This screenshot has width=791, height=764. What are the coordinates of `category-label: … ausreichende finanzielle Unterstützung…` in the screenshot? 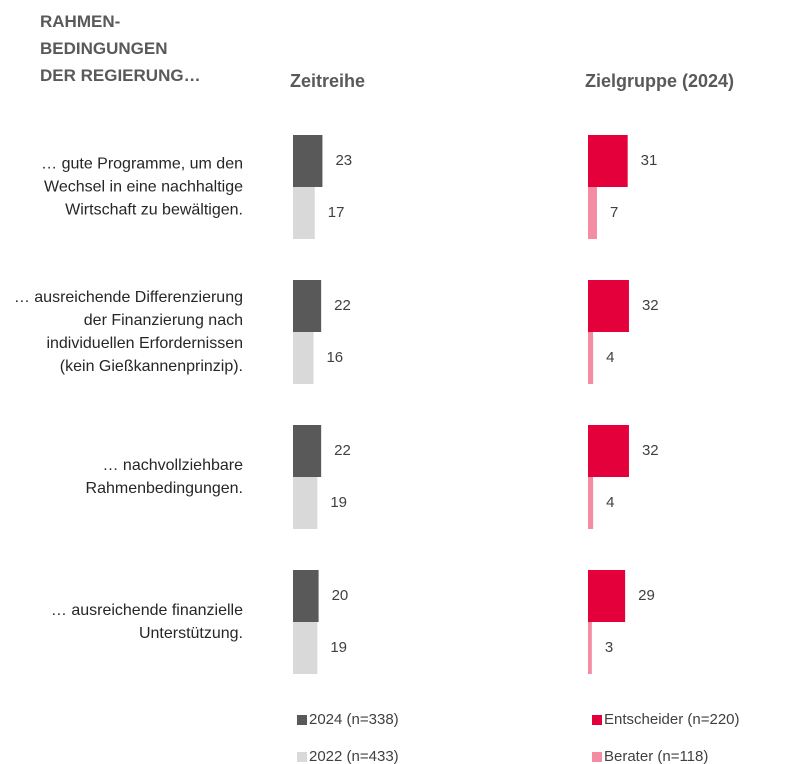 It's located at (146, 622).